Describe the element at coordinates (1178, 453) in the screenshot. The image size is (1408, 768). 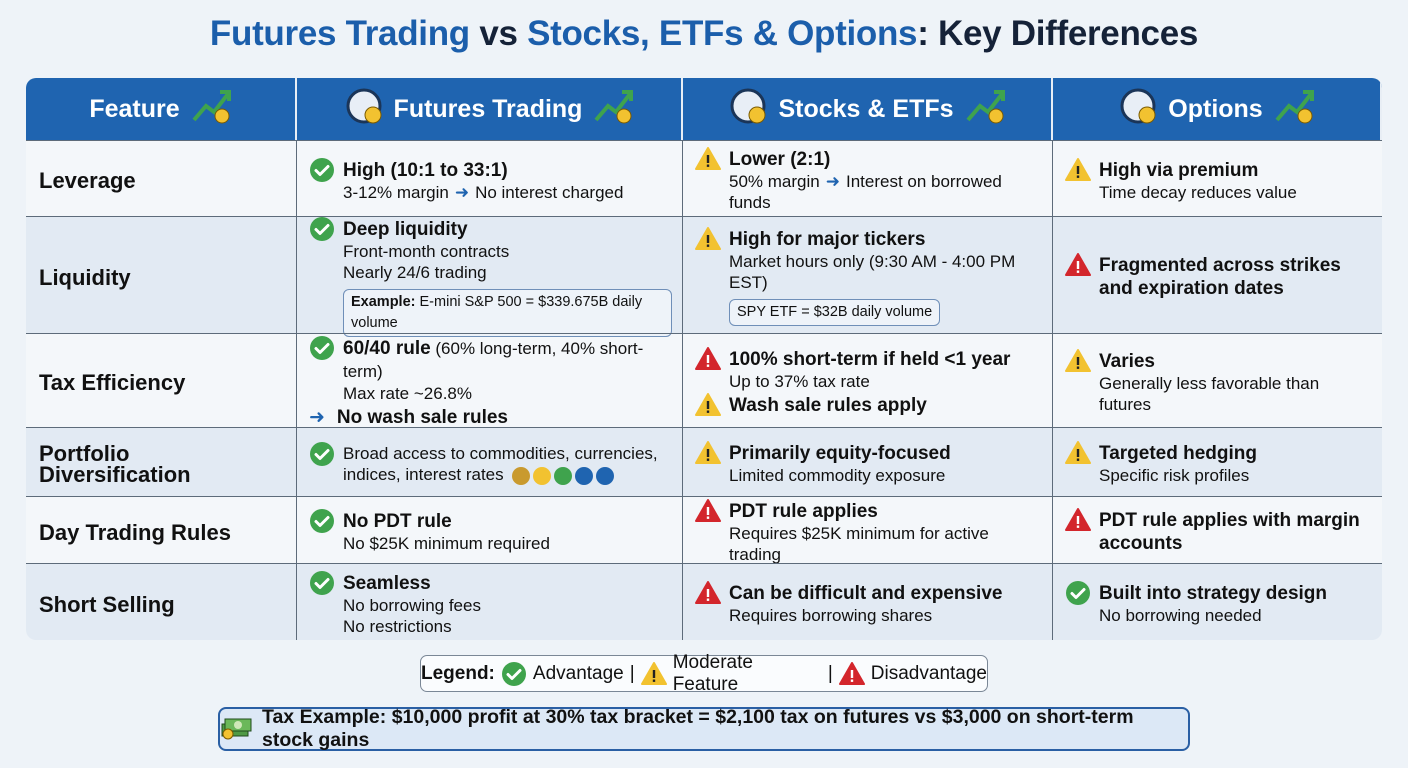
I see `cell-title: Targeted hedging` at that location.